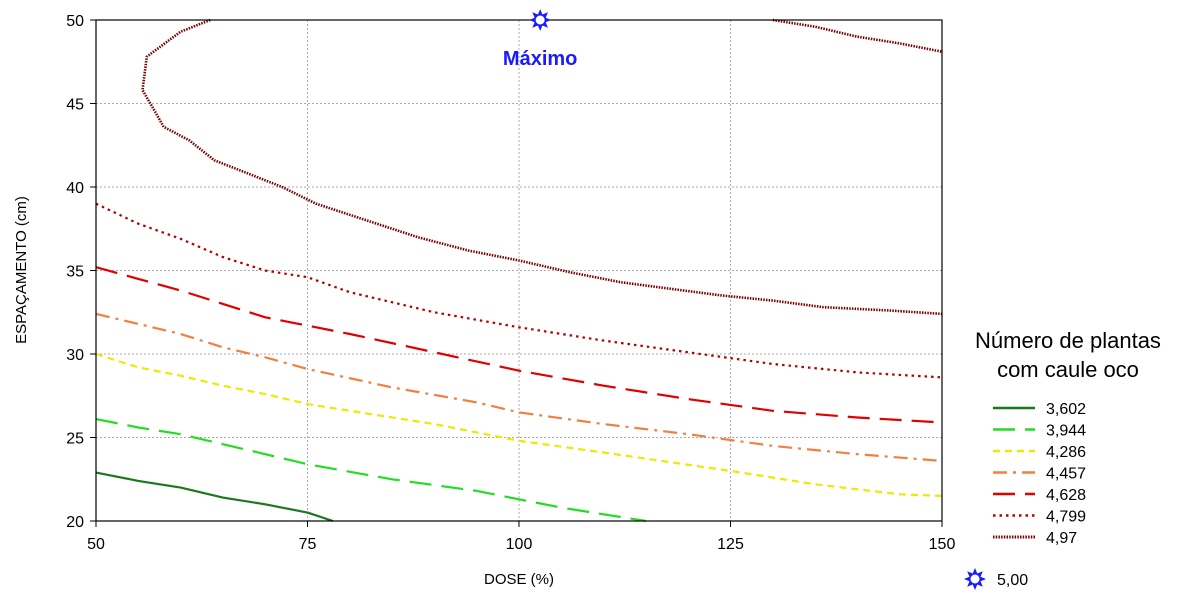  What do you see at coordinates (21, 270) in the screenshot?
I see `y-axis-label: ESPAÇAMENTO (cm)` at bounding box center [21, 270].